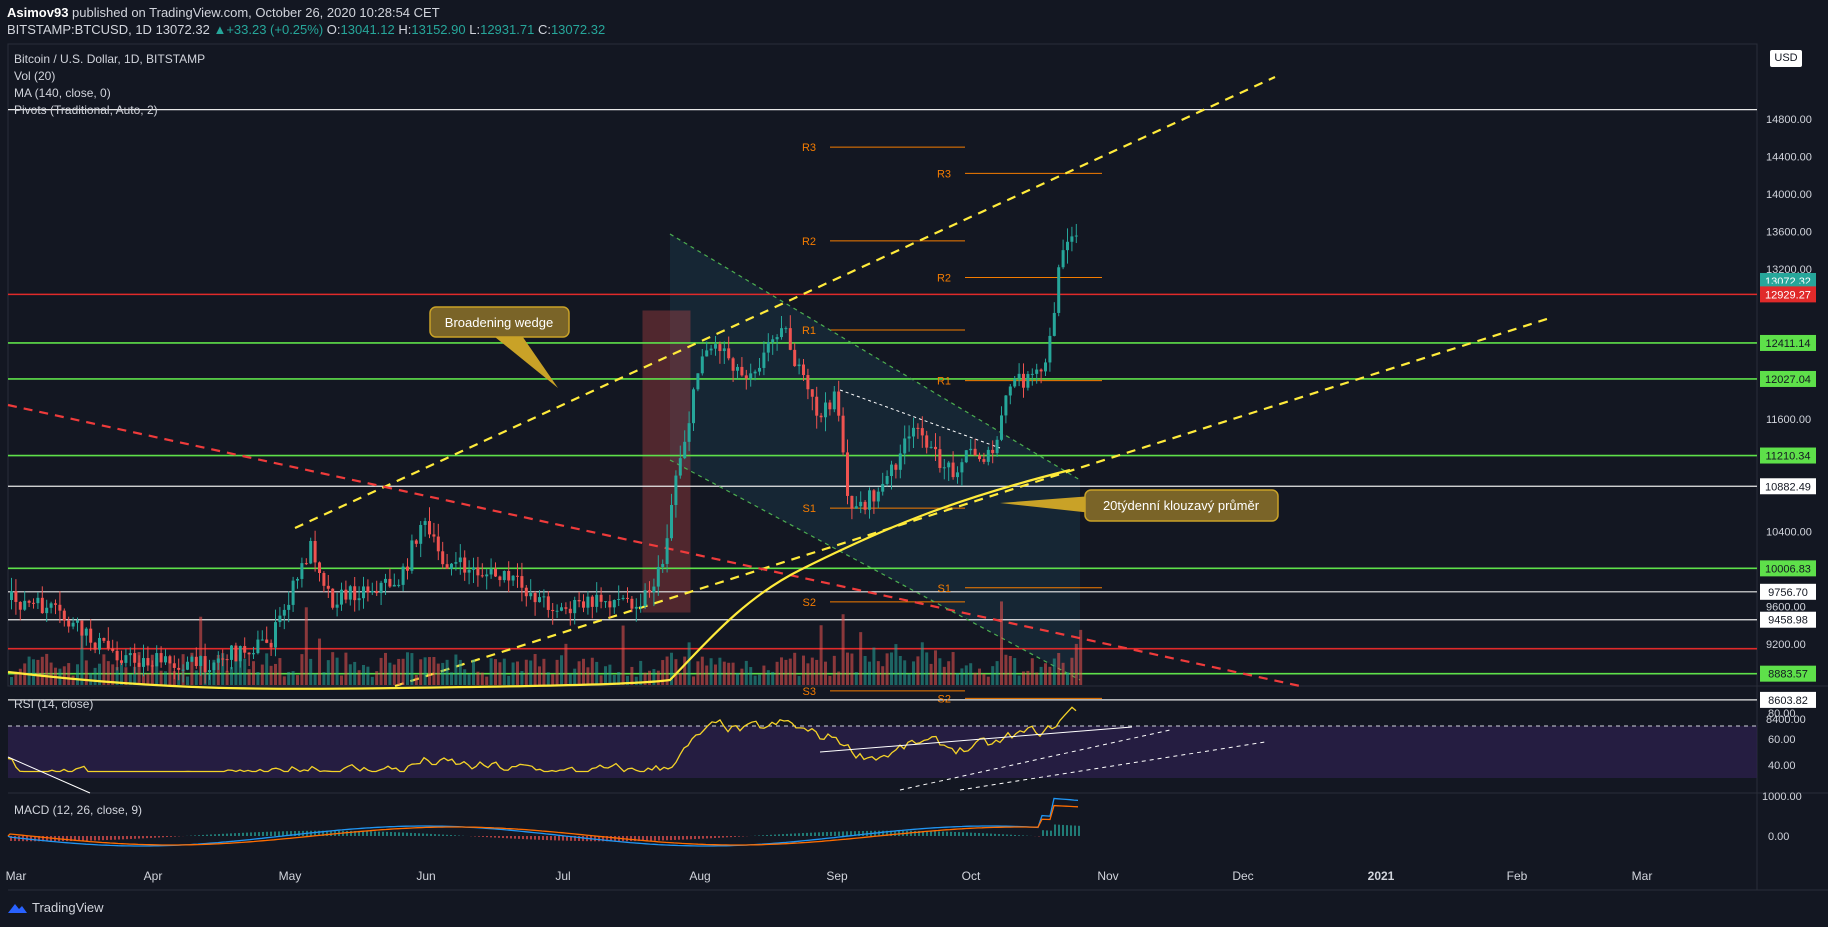 This screenshot has width=1828, height=927. What do you see at coordinates (882, 752) in the screenshot?
I see `rsi-band` at bounding box center [882, 752].